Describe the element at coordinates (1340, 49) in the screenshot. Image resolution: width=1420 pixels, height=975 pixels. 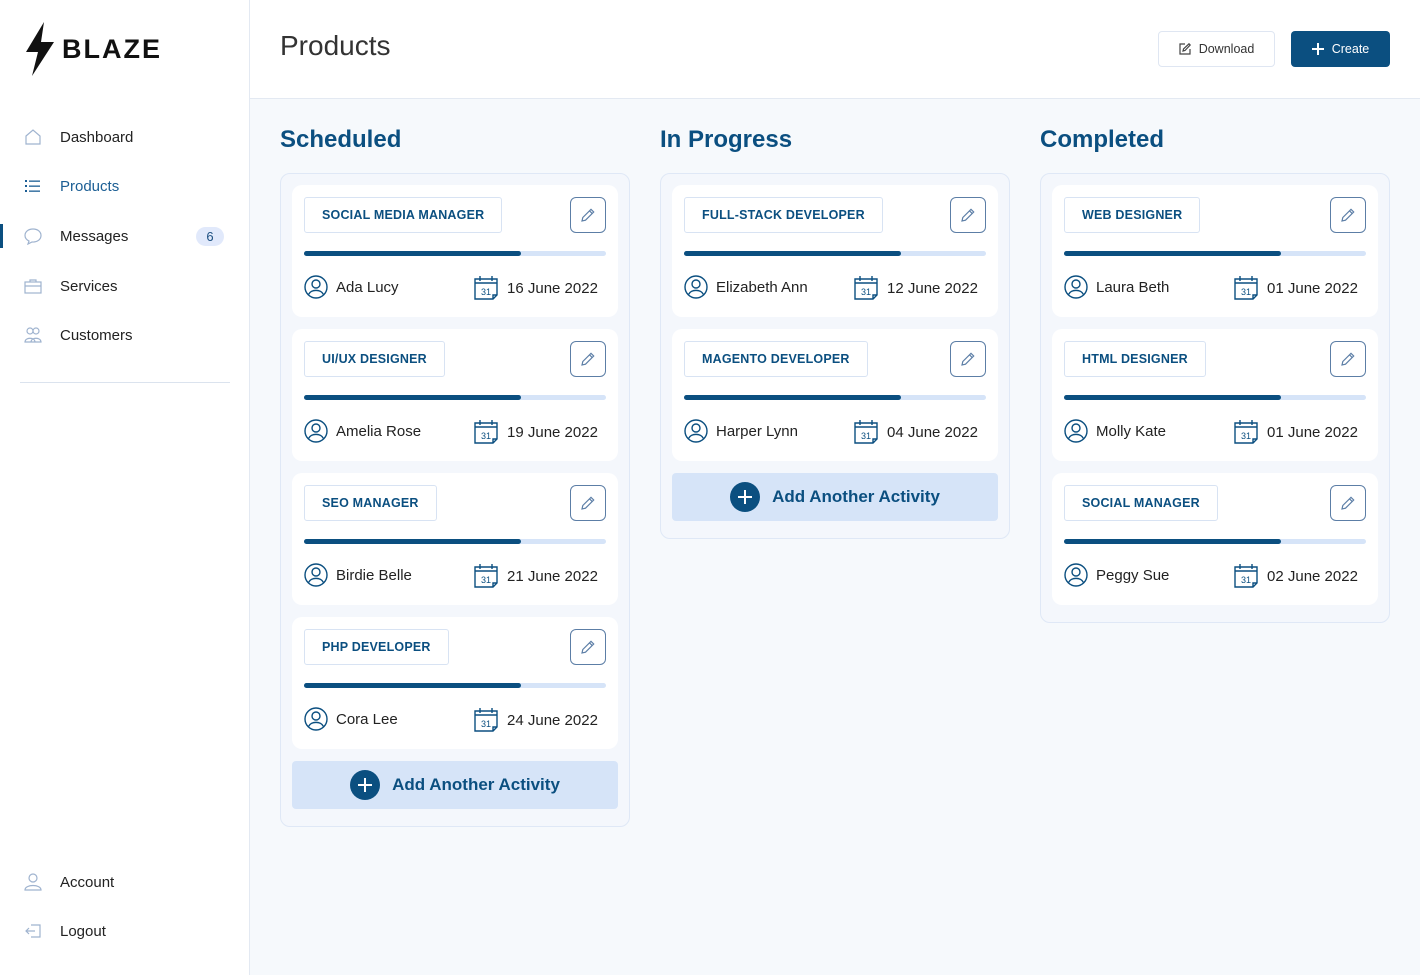
I see `create-button: Create` at that location.